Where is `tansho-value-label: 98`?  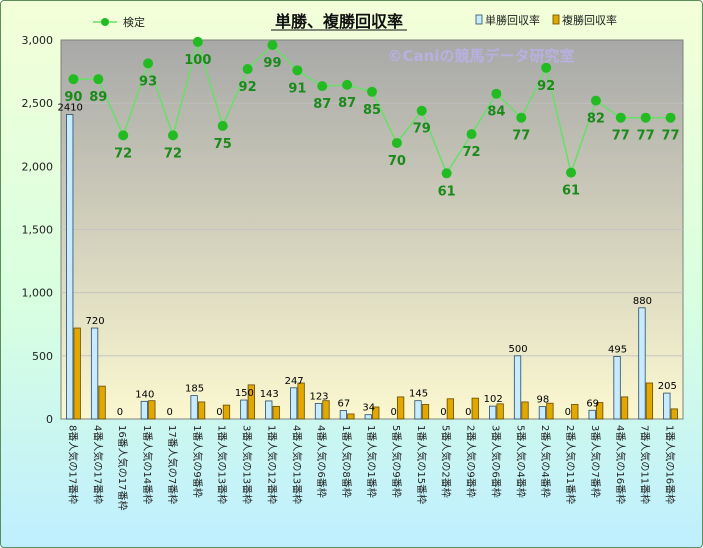 tansho-value-label: 98 is located at coordinates (543, 400).